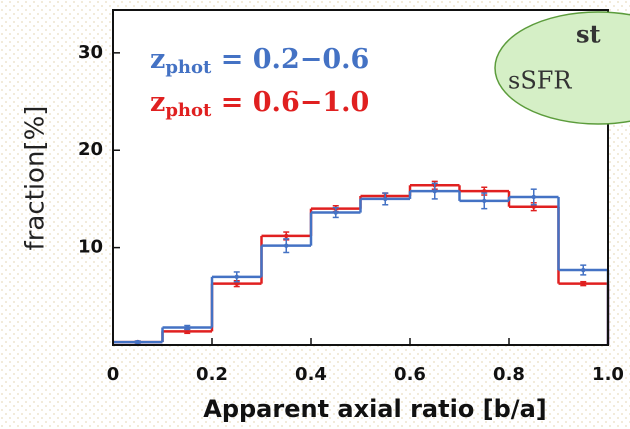 This screenshot has width=630, height=429. Describe the element at coordinates (259, 61) in the screenshot. I see `legend-entry: zphot = 0.2−0.6` at that location.